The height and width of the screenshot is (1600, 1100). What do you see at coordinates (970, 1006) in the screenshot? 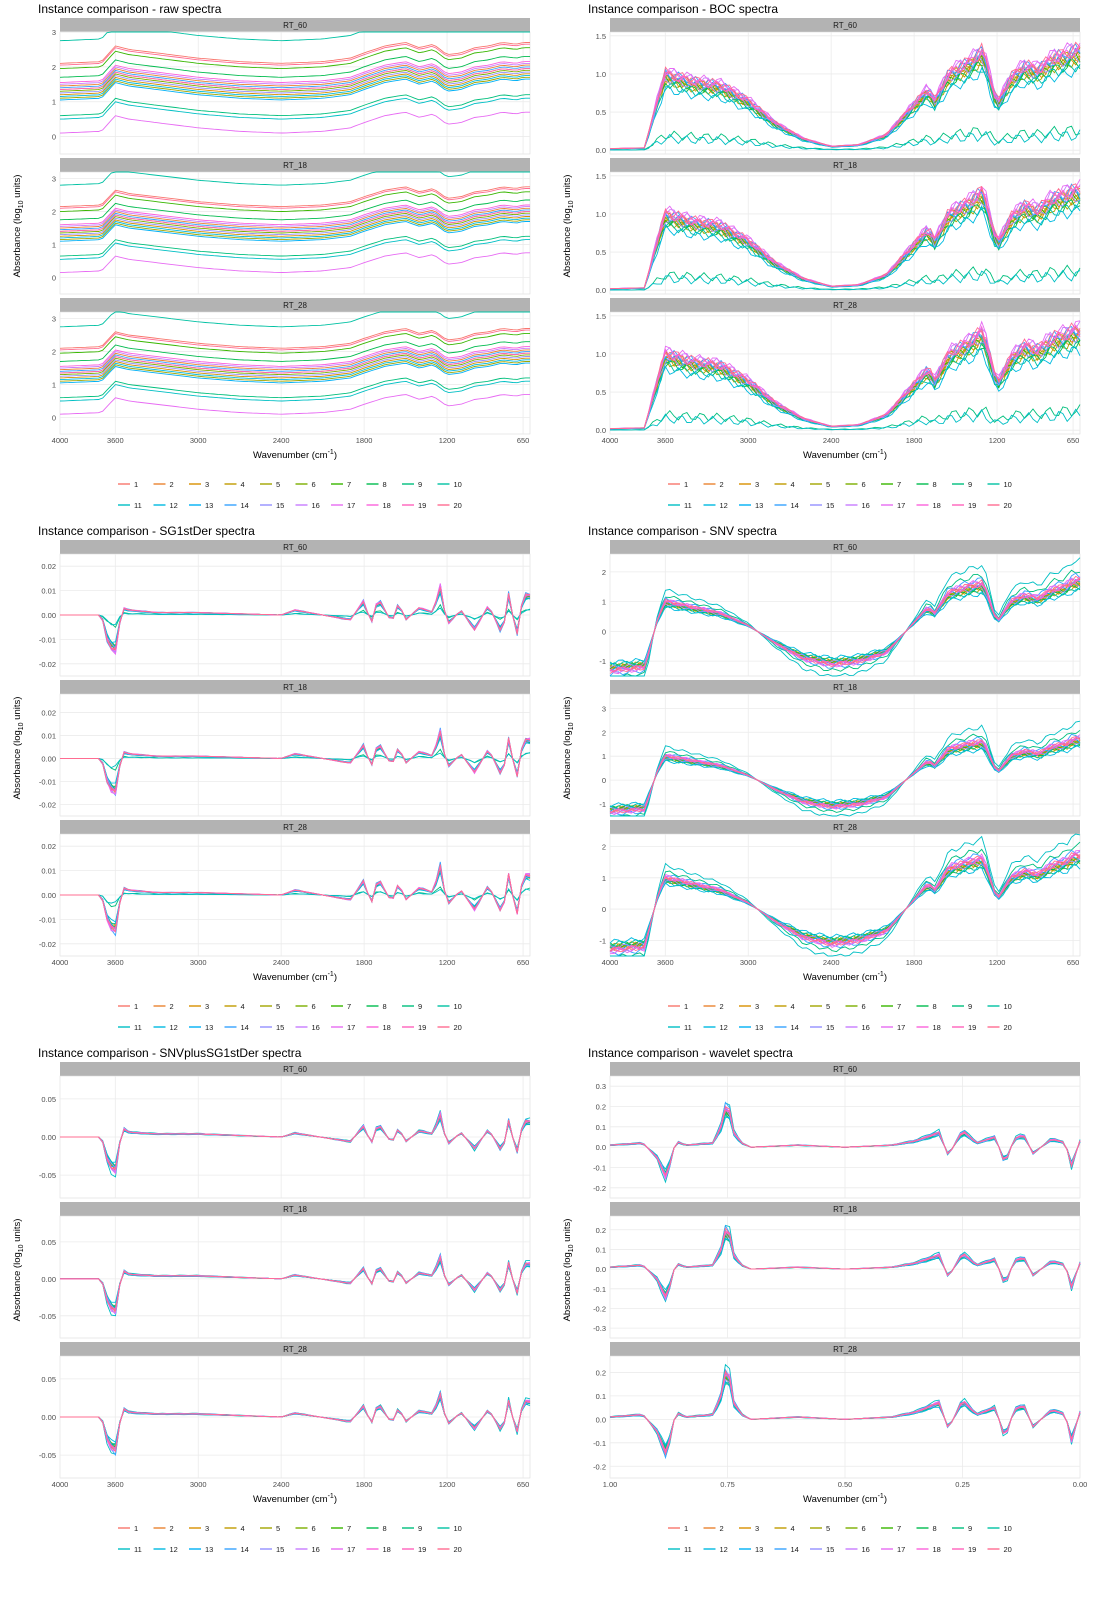
I see `legend-label: 9` at bounding box center [970, 1006].